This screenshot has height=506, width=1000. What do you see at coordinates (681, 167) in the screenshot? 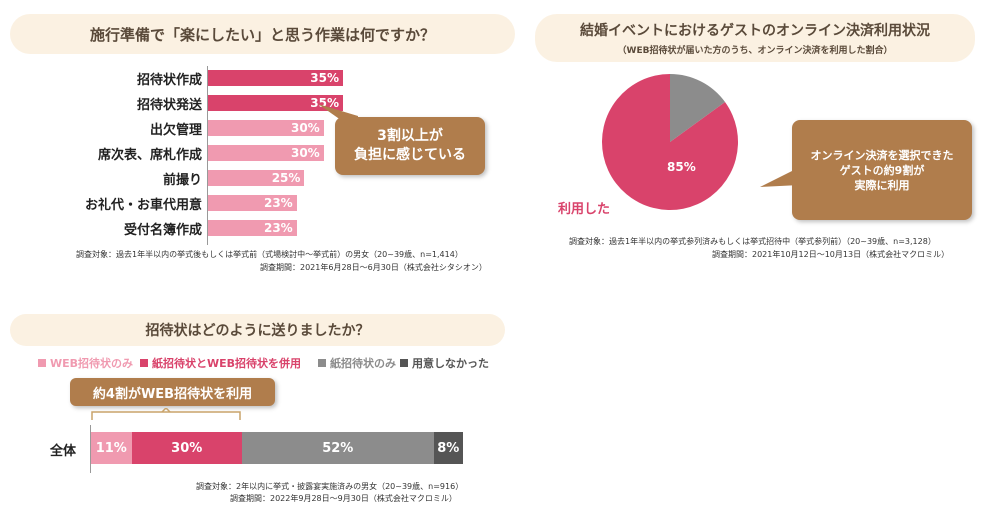
I see `chart2-slice-label: 85%` at bounding box center [681, 167].